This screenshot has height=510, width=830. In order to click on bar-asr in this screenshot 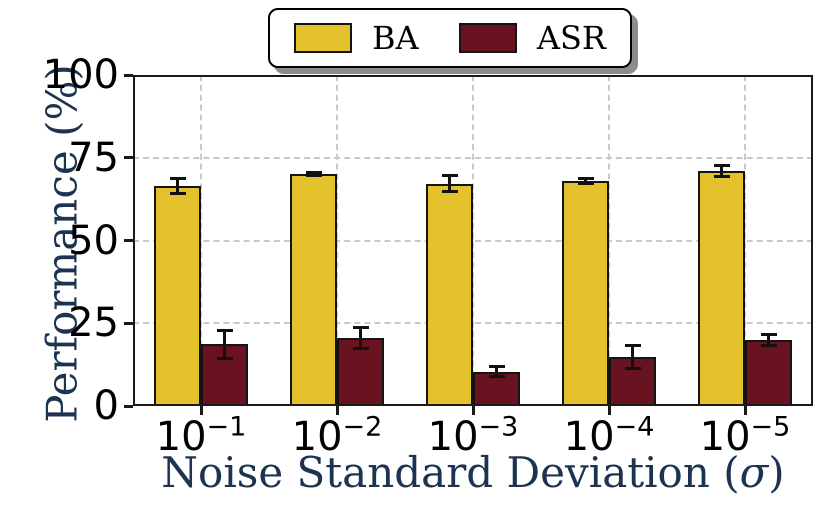, I will do `click(768, 372)`.